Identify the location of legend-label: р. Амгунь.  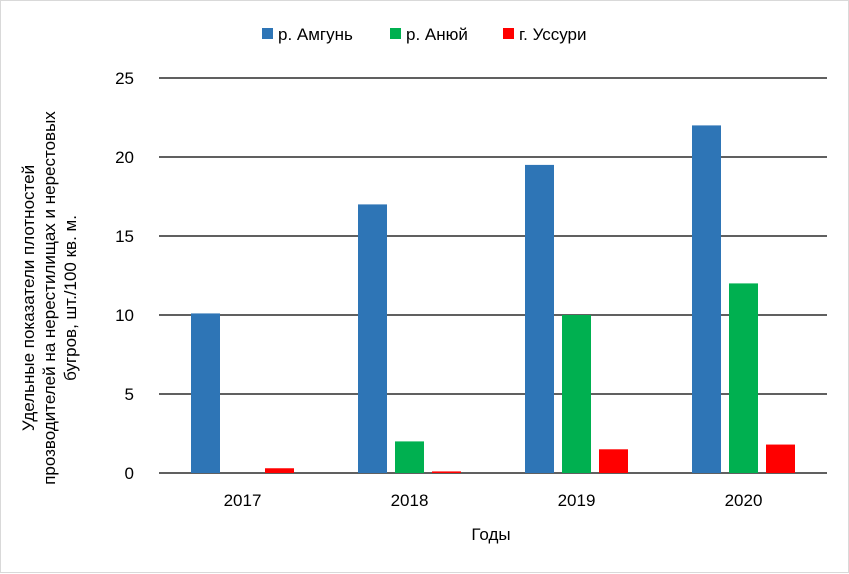
(315, 34).